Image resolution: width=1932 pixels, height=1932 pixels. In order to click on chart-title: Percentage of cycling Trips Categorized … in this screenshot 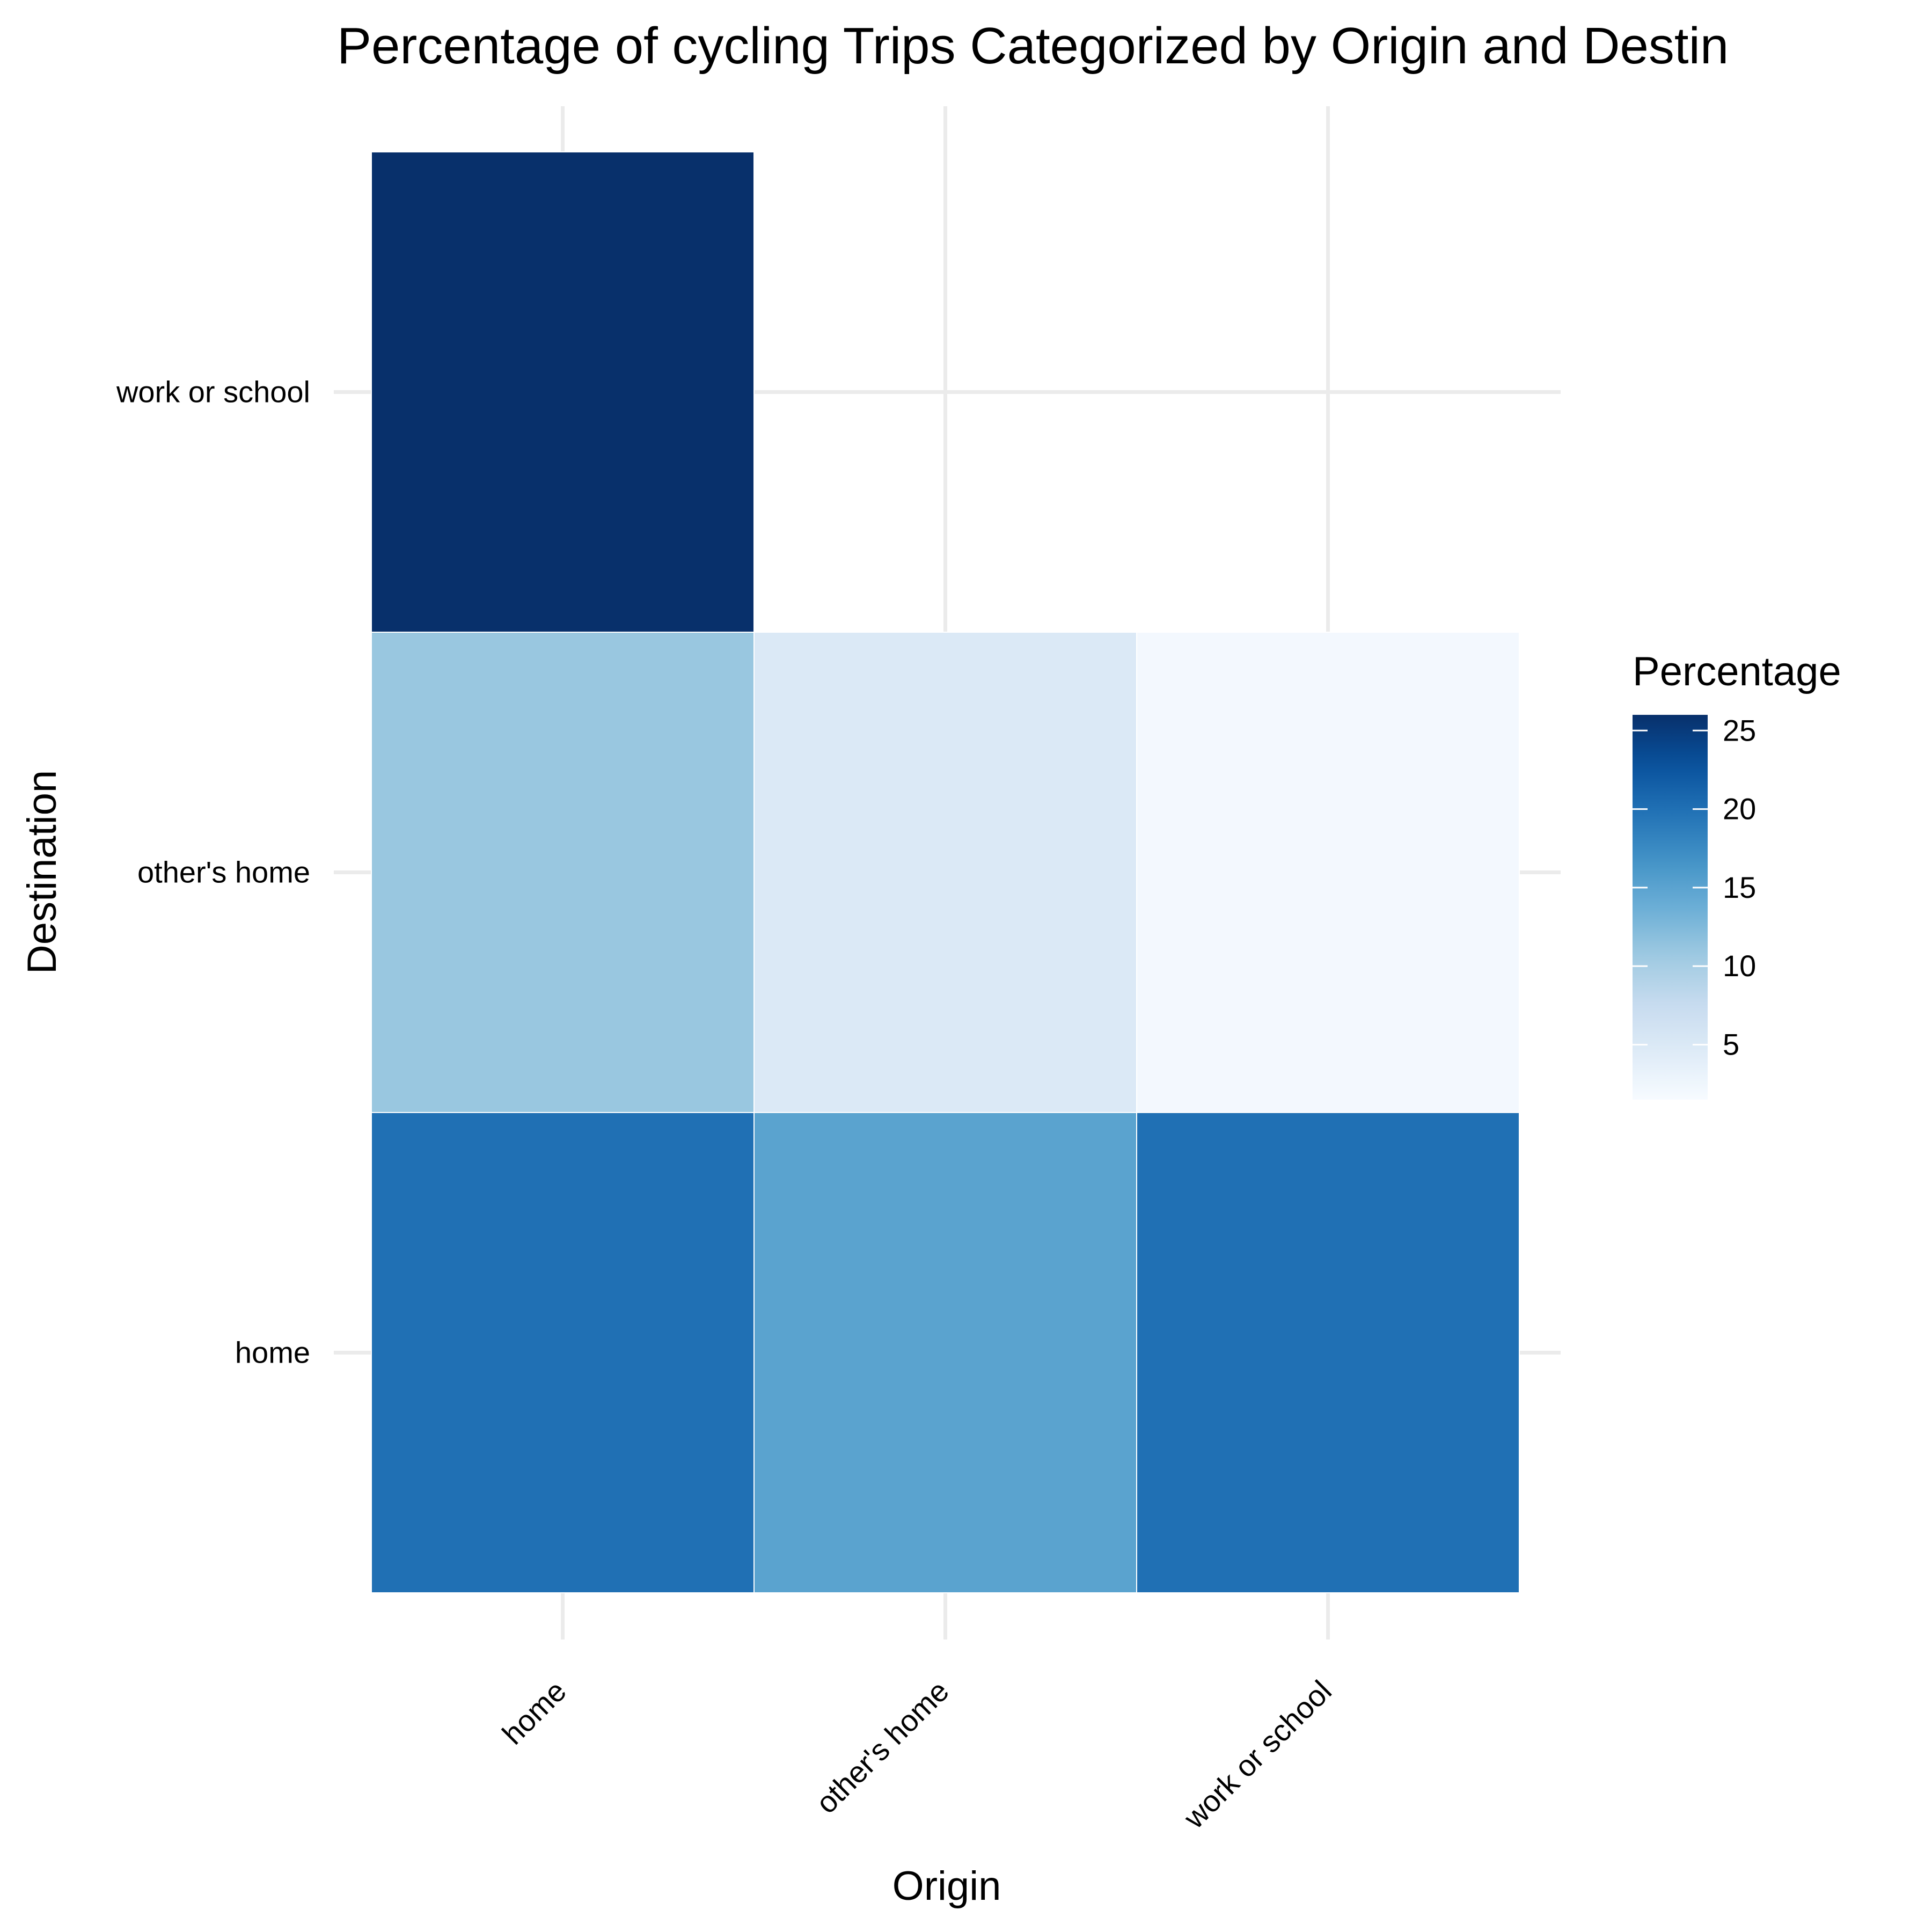, I will do `click(1033, 46)`.